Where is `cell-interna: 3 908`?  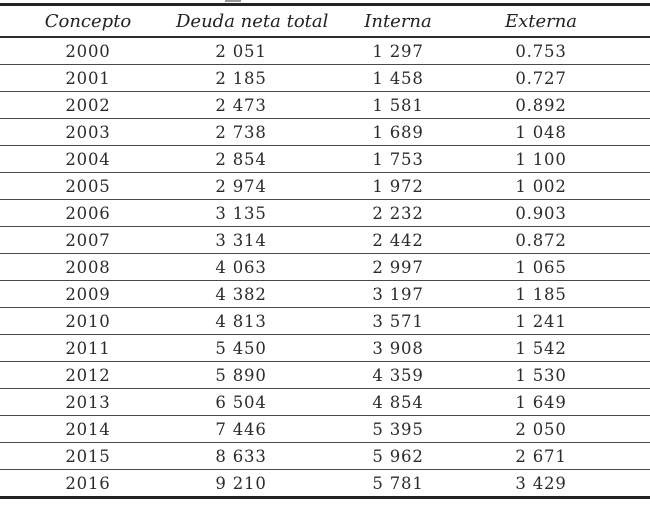 cell-interna: 3 908 is located at coordinates (398, 348).